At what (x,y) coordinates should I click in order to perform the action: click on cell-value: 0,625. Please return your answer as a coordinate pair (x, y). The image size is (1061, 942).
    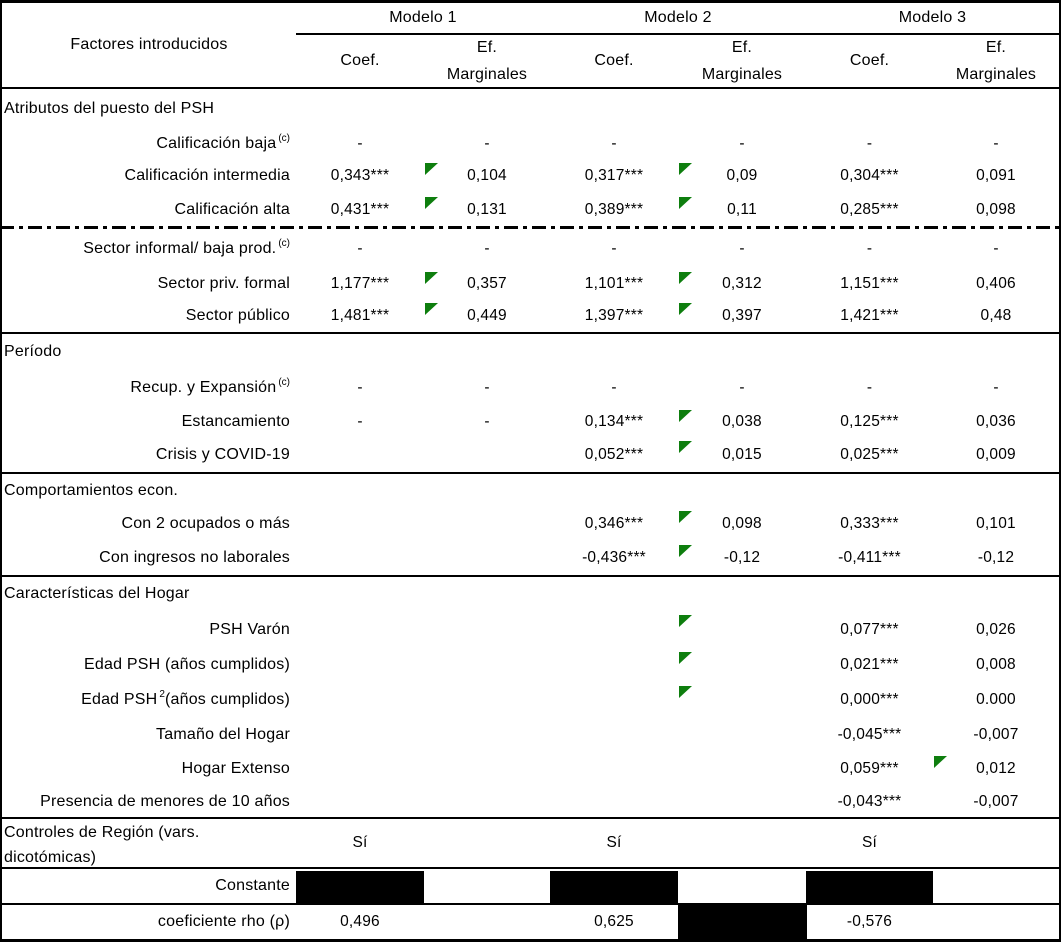
    Looking at the image, I should click on (614, 921).